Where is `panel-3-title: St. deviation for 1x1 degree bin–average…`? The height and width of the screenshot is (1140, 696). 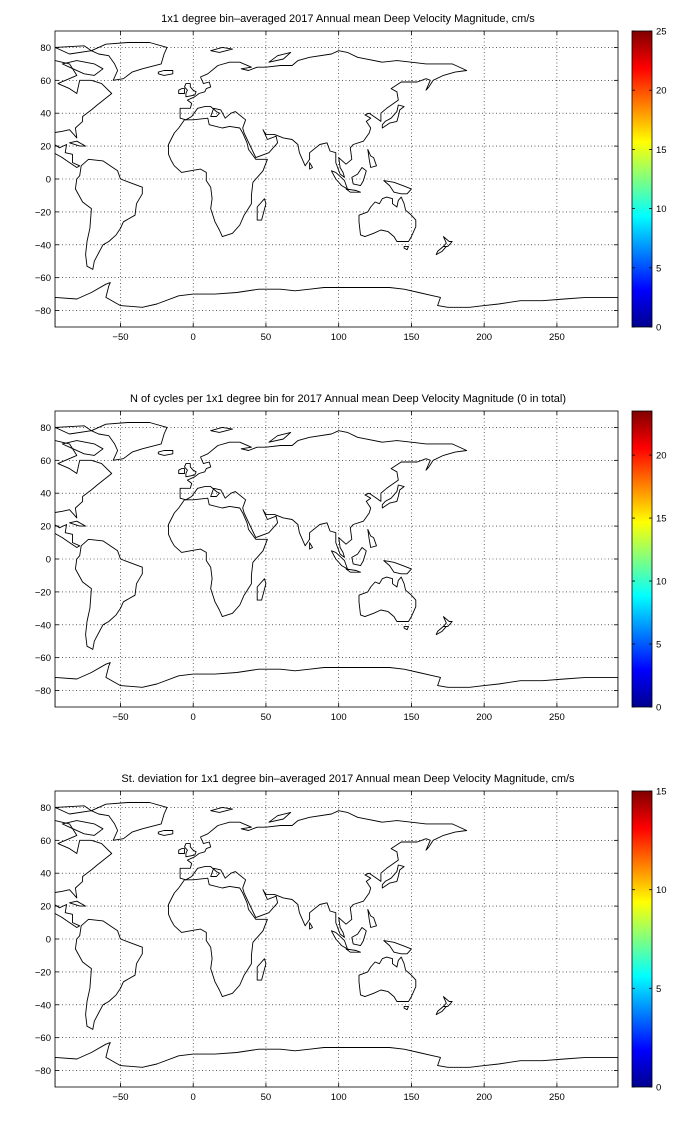
panel-3-title: St. deviation for 1x1 degree bin–average… is located at coordinates (348, 779).